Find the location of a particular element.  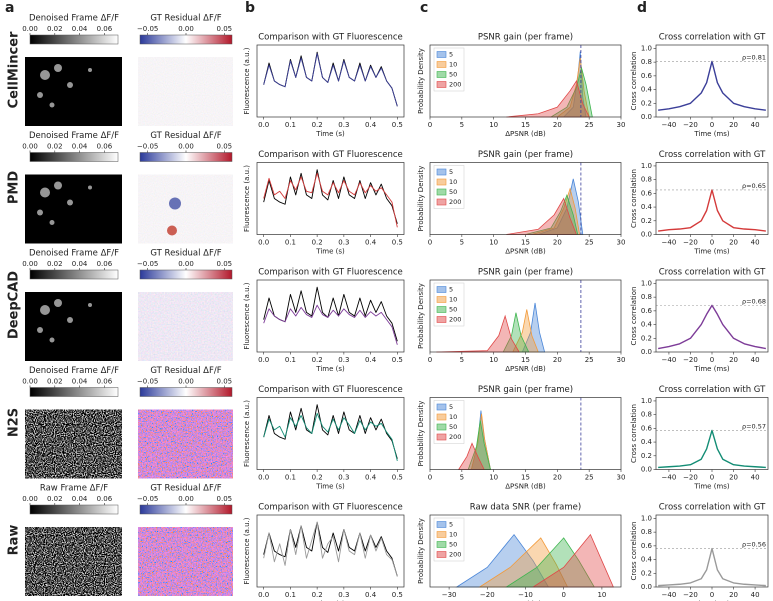

reference-label: ρ=0.56 is located at coordinates (754, 545).